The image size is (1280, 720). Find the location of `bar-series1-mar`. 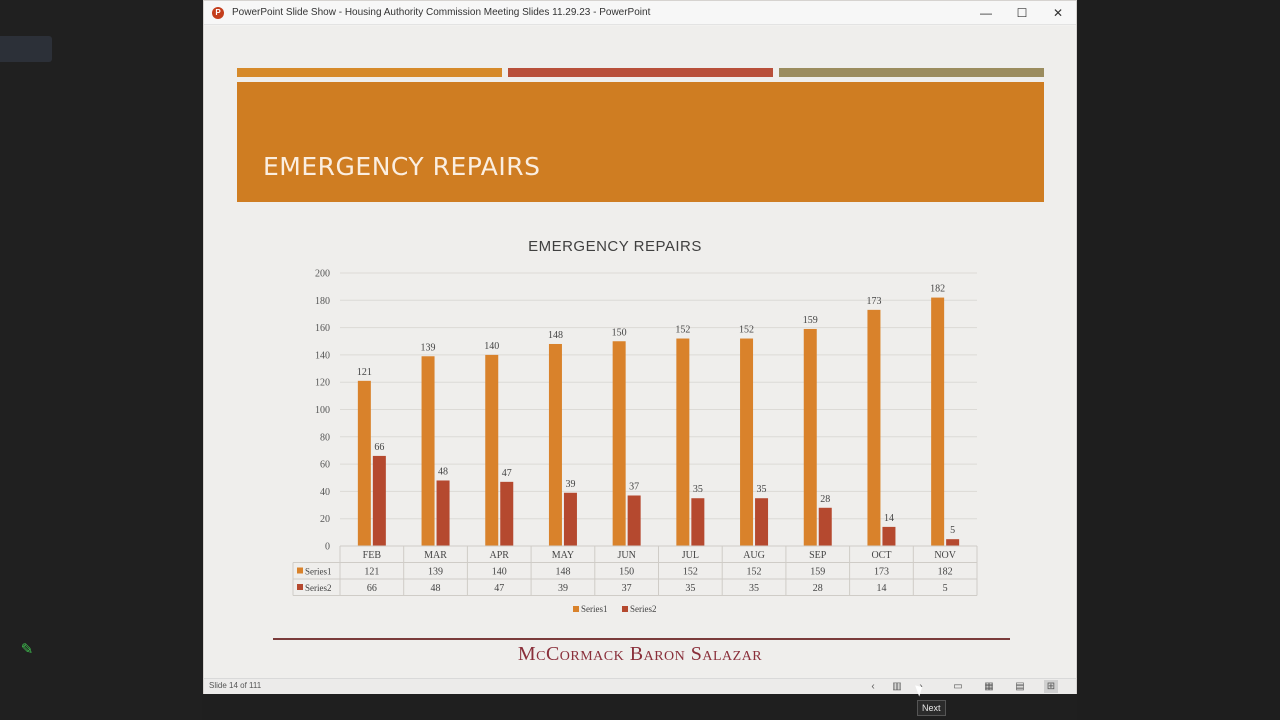

bar-series1-mar is located at coordinates (428, 451).